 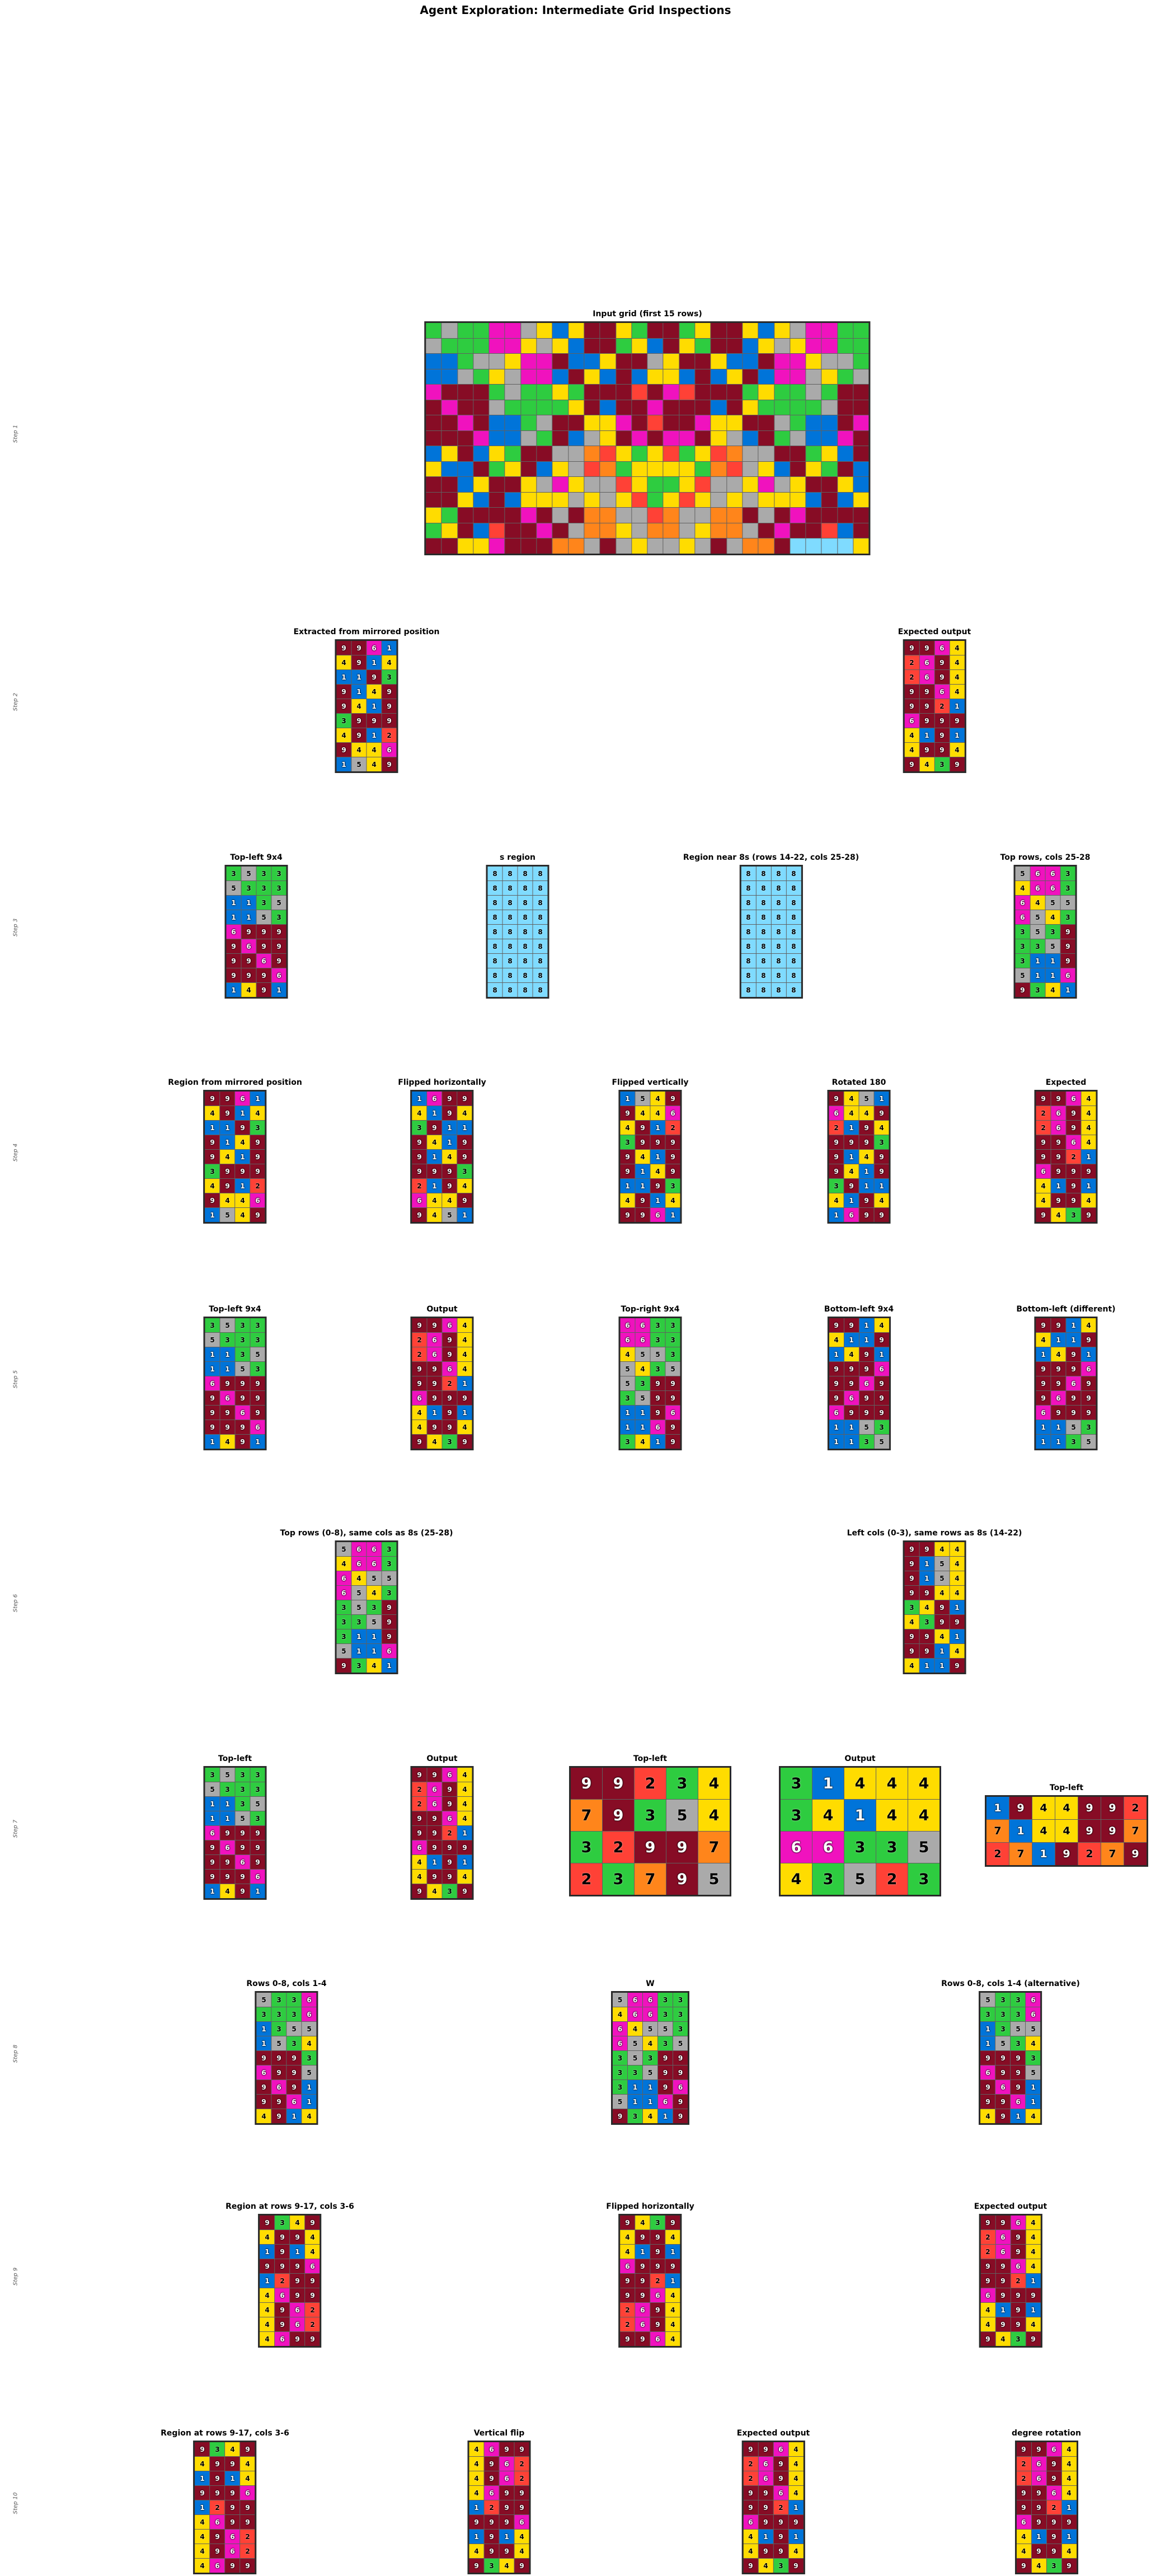 I want to click on step-label-3: Step 3, so click(x=15, y=928).